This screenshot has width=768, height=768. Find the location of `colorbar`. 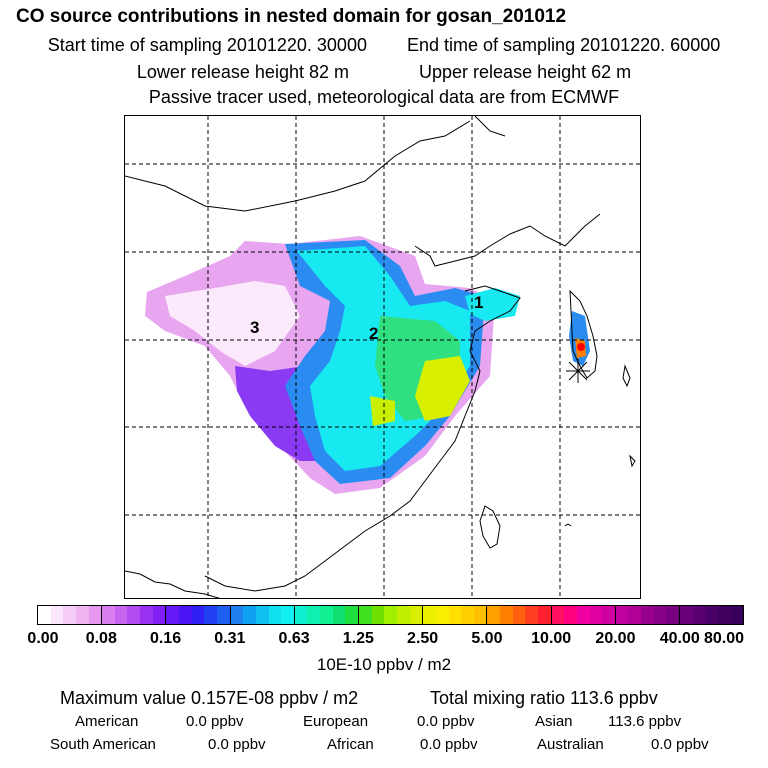

colorbar is located at coordinates (390, 615).